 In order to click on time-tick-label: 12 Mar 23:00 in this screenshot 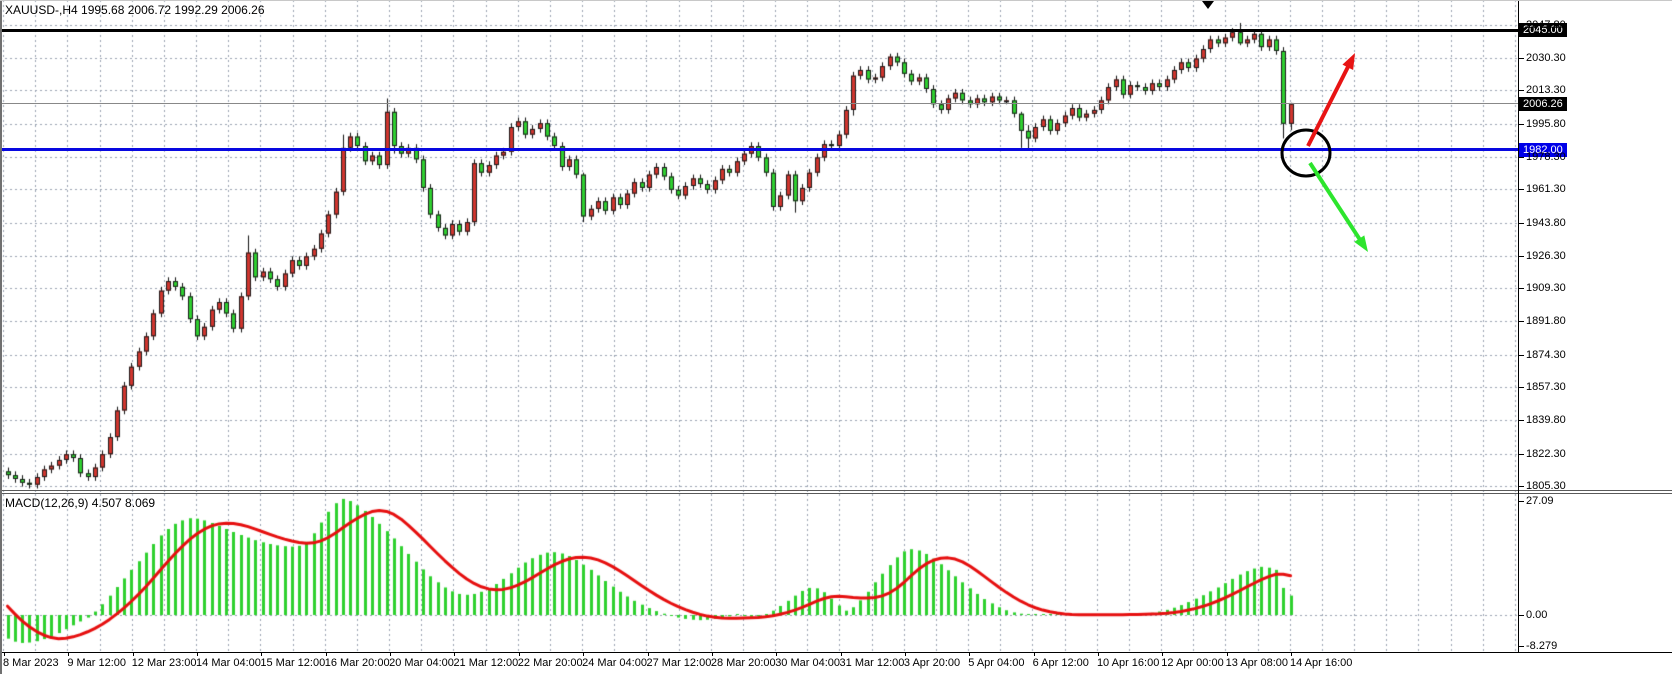, I will do `click(164, 663)`.